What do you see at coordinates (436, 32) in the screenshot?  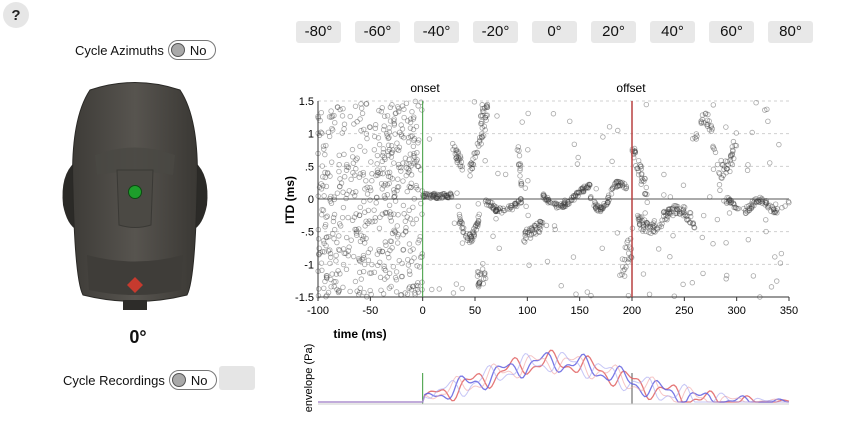 I see `azimuth-button--40: -40°` at bounding box center [436, 32].